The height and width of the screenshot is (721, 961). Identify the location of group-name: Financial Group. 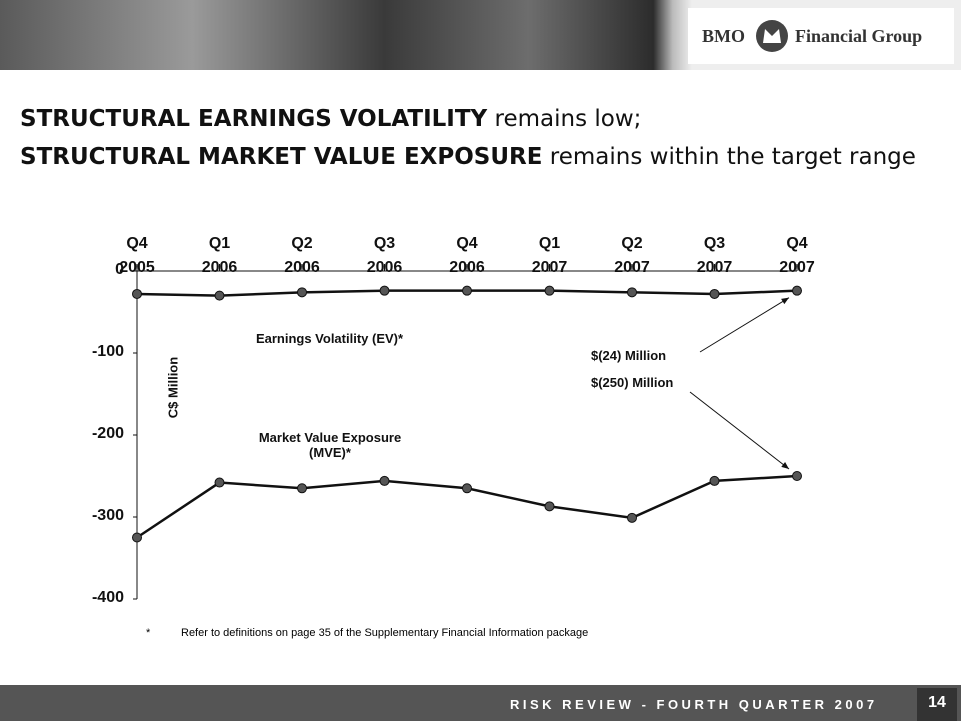
(859, 36).